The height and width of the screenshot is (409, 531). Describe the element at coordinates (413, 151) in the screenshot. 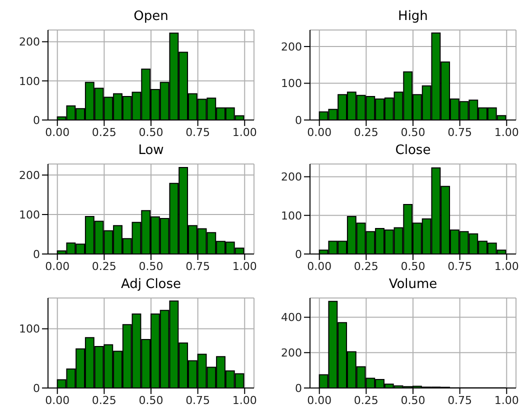

I see `chart-title: Close` at that location.